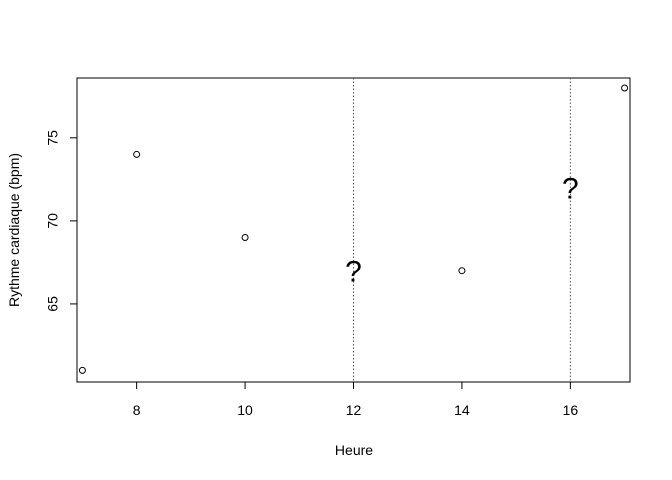  I want to click on annotations: ??, so click(462, 231).